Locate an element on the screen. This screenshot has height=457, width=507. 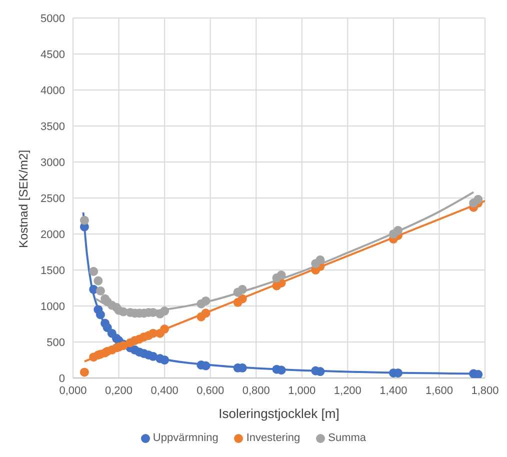
y-tick-label: 500 is located at coordinates (55, 342).